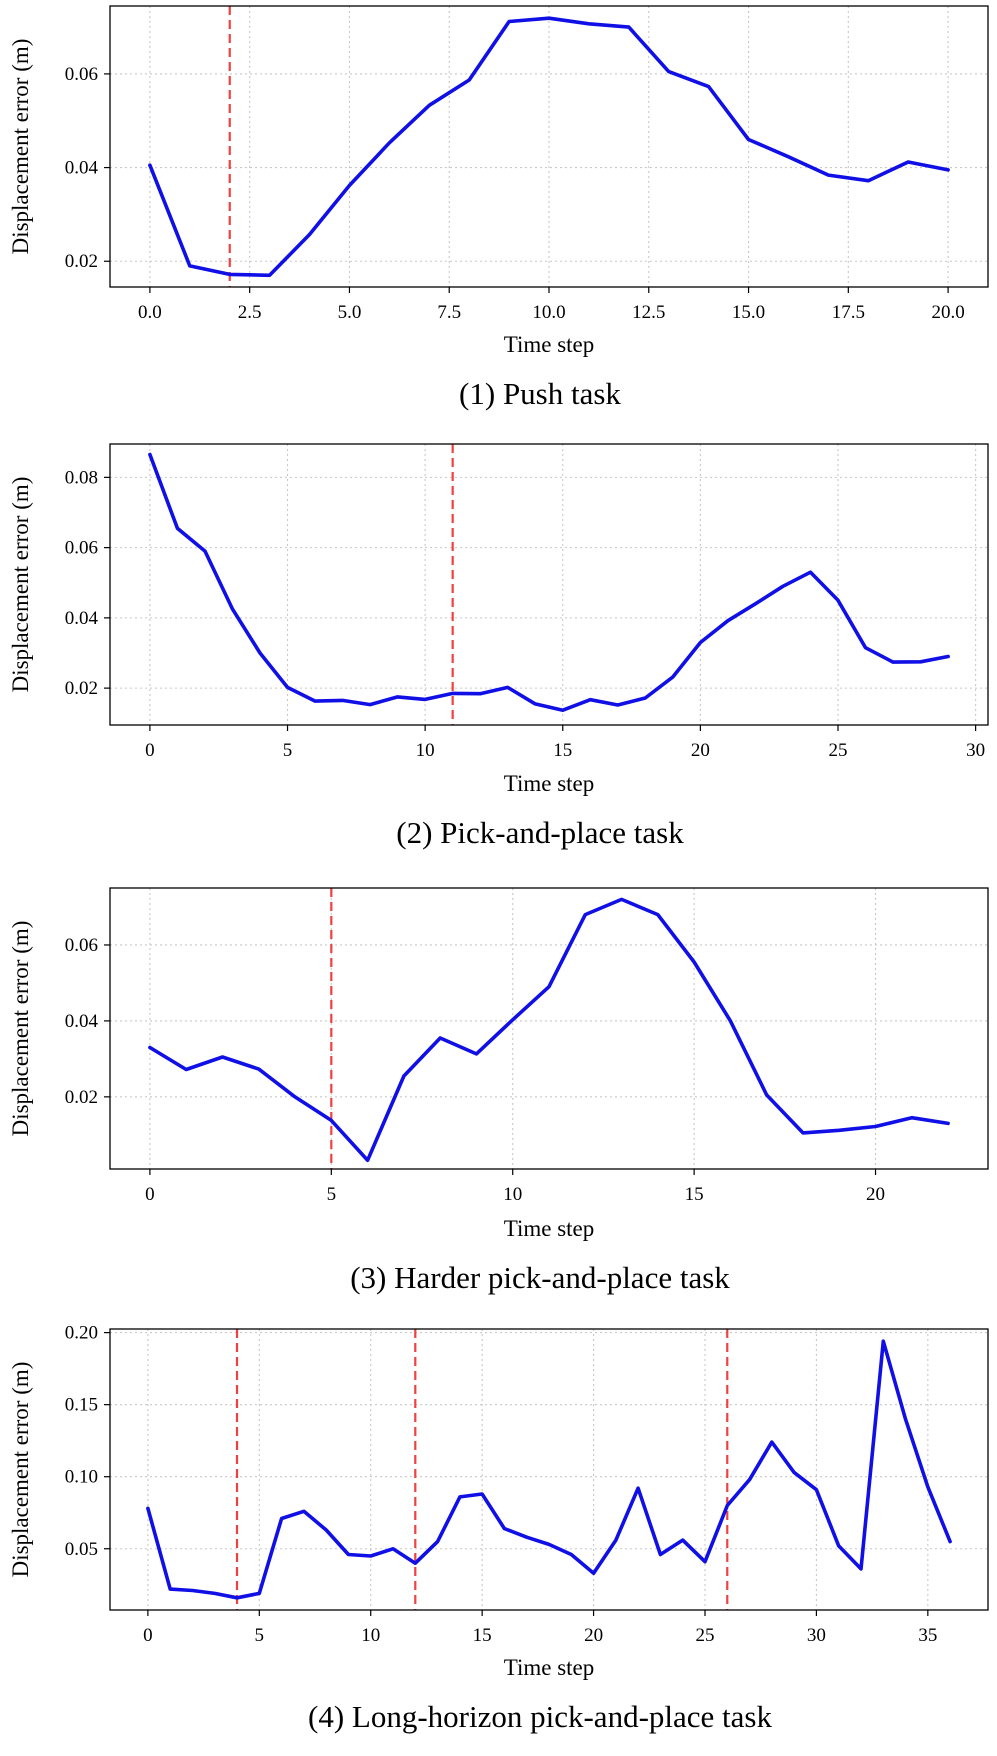 This screenshot has width=997, height=1756. I want to click on chart-caption: (4) Long-horizon pick-and-place task, so click(540, 1716).